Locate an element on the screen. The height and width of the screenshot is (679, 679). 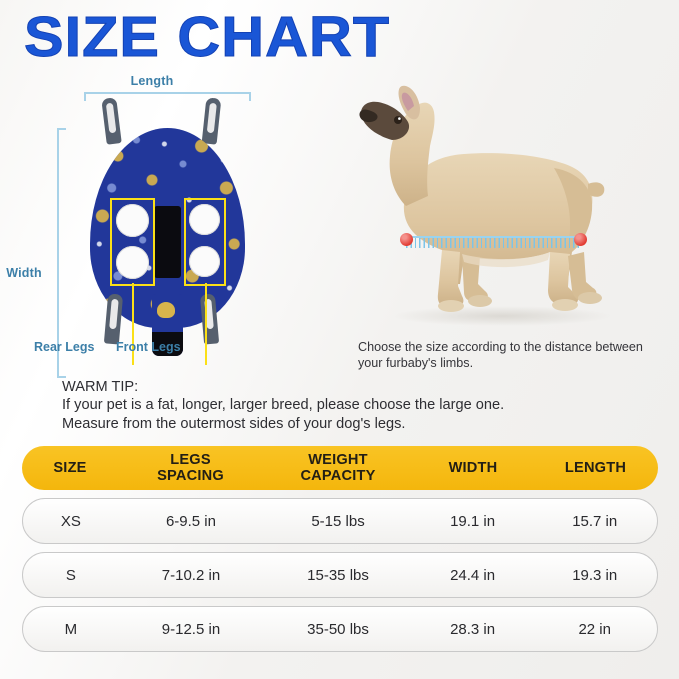
cell-weight-capacity: 5-15 lbs is located at coordinates (338, 521).